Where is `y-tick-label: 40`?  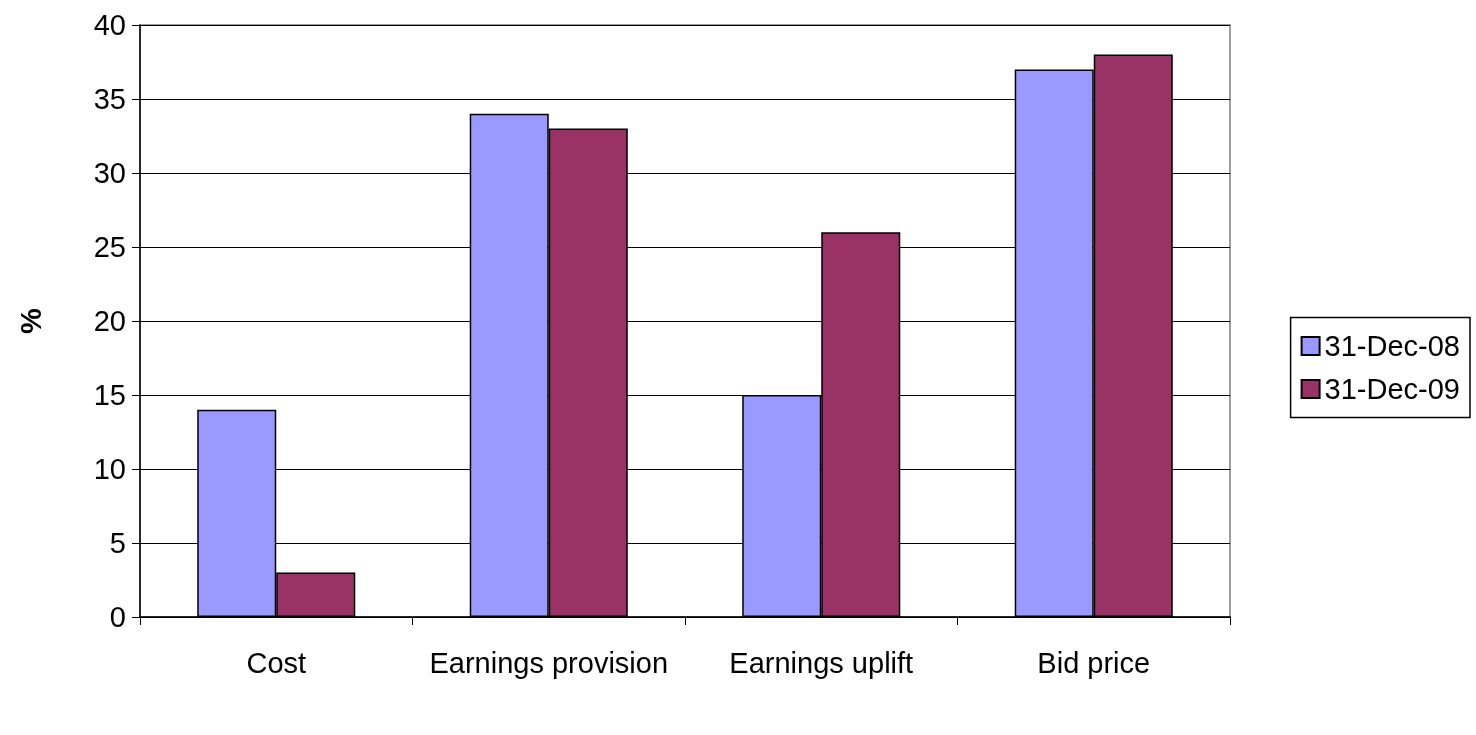 y-tick-label: 40 is located at coordinates (109, 25).